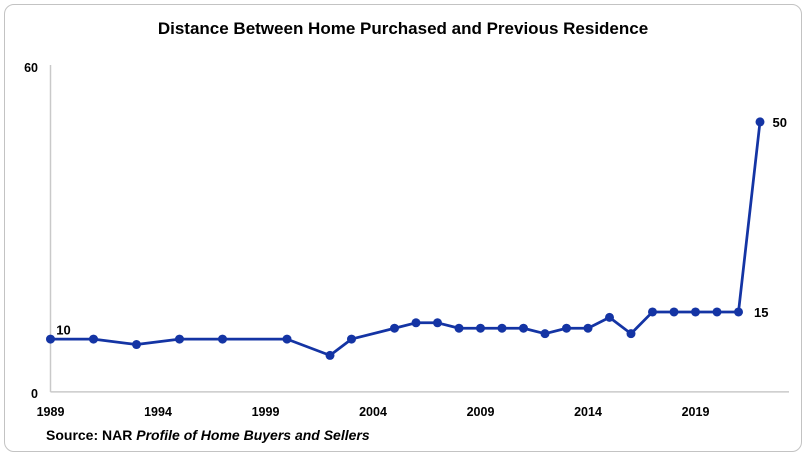 The height and width of the screenshot is (456, 806). I want to click on data-point-1991, so click(93, 339).